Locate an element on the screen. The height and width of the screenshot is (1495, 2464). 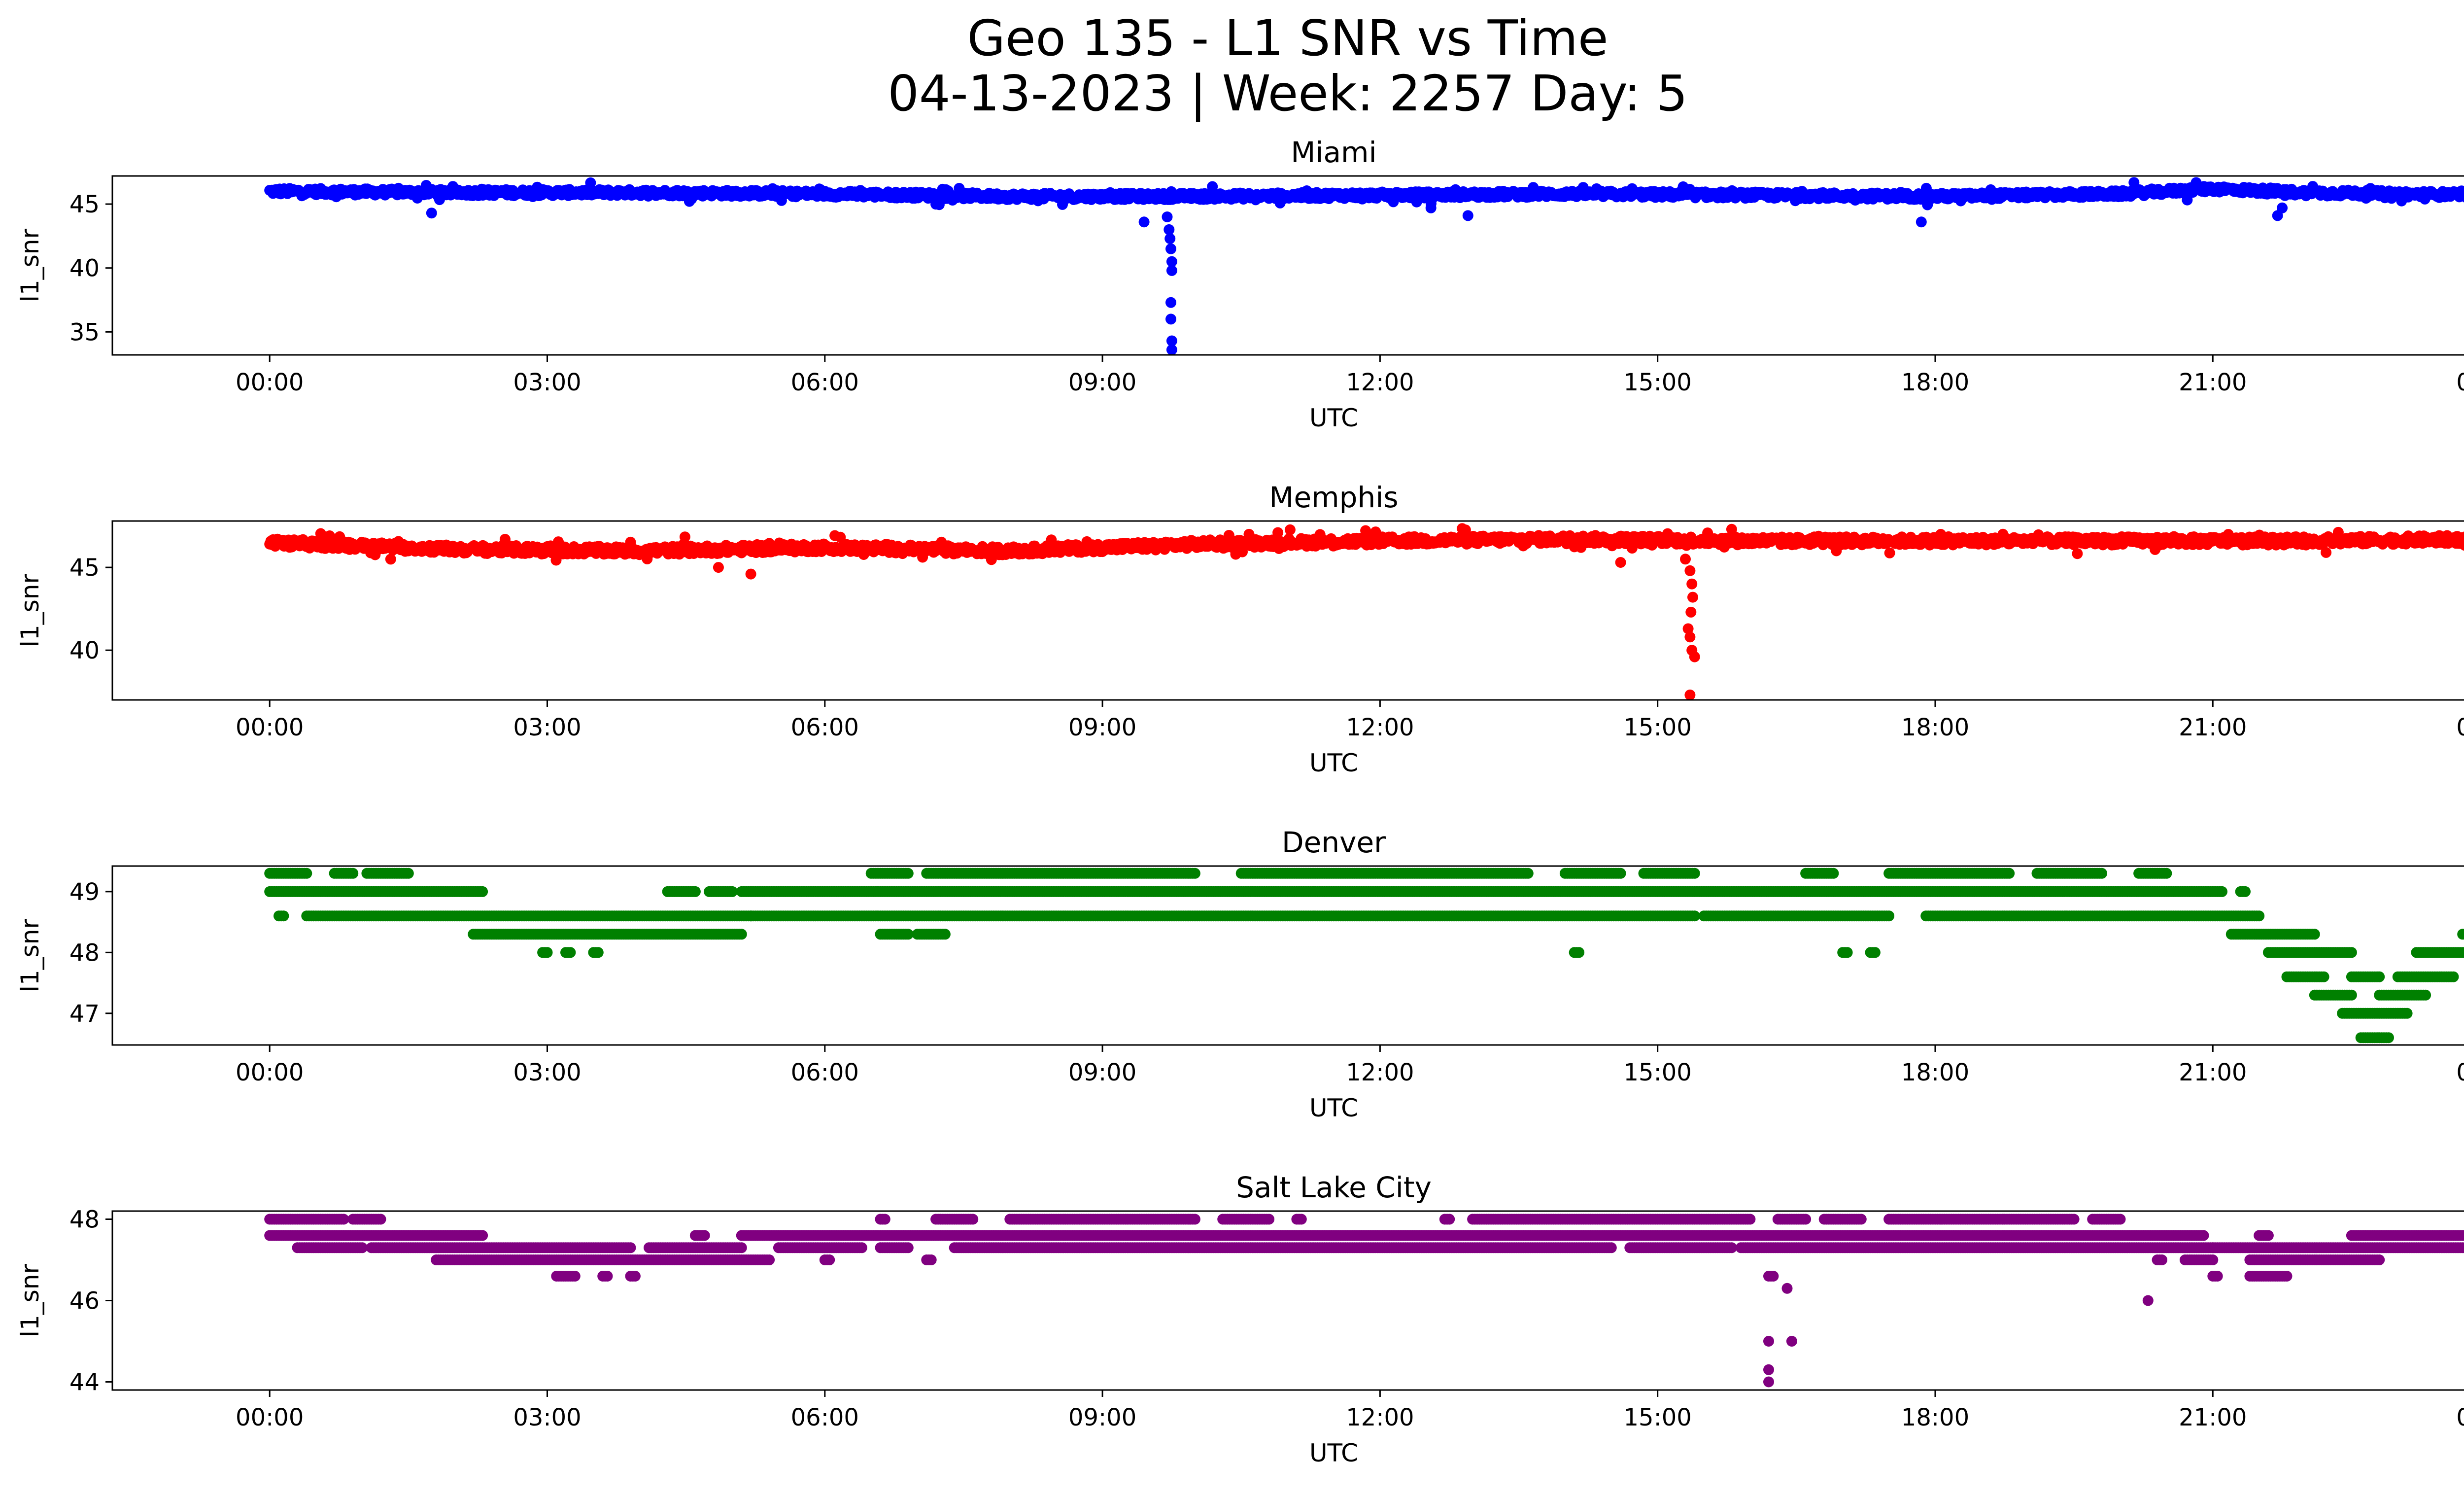
miami-axes-frame is located at coordinates (1287, 265).